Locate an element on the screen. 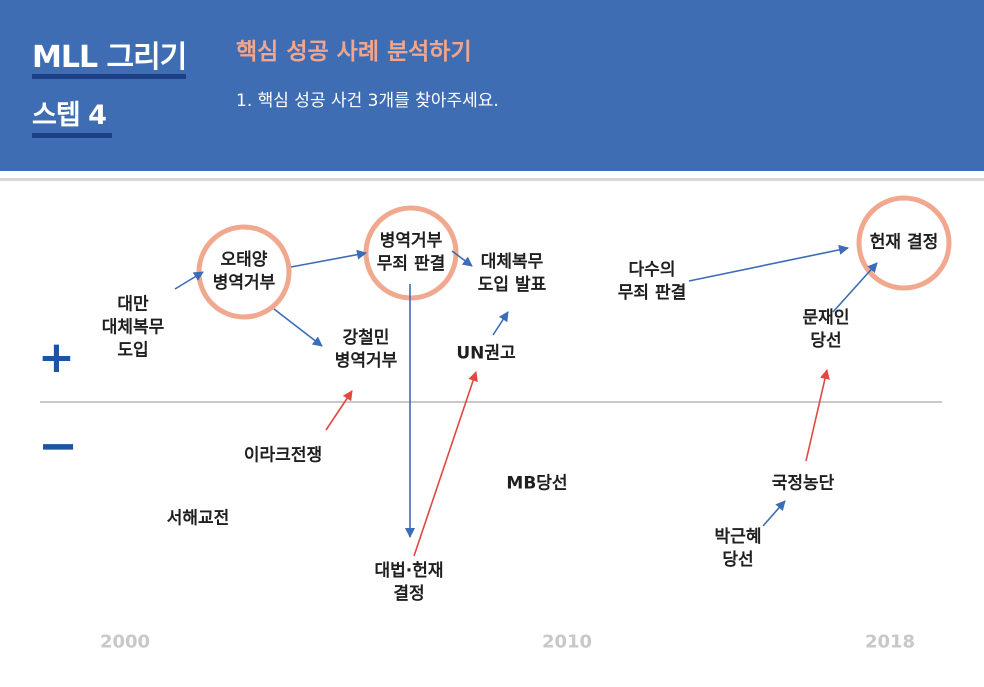 The image size is (984, 687). event-label: 대만 대체복무 도입 is located at coordinates (133, 327).